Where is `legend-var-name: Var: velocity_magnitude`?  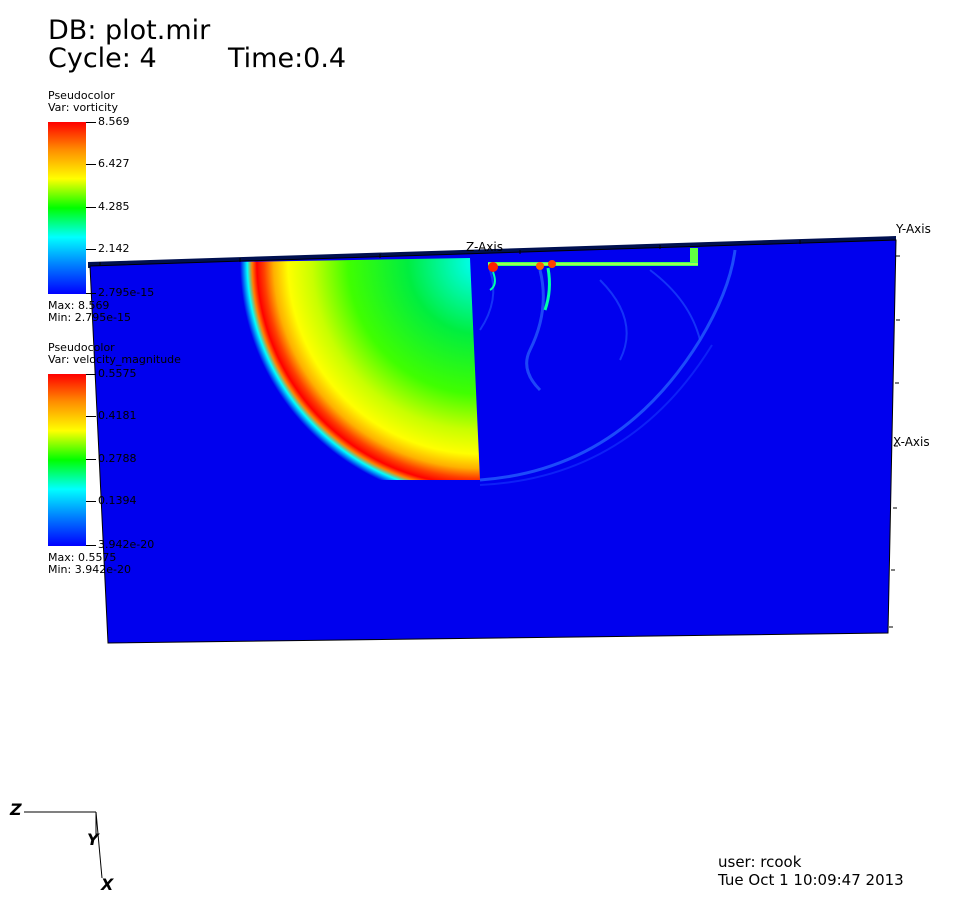 legend-var-name: Var: velocity_magnitude is located at coordinates (114, 359).